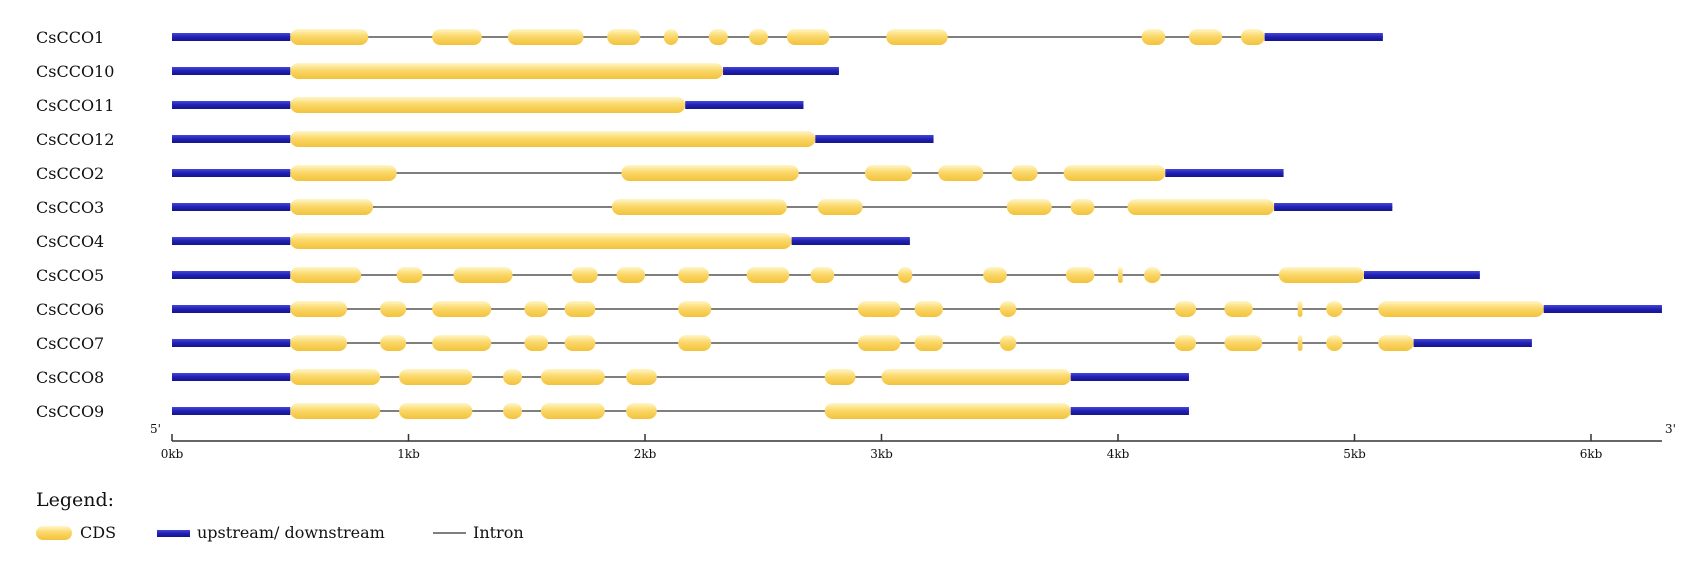 Image resolution: width=1700 pixels, height=562 pixels. I want to click on legend-utr-swatch, so click(173, 533).